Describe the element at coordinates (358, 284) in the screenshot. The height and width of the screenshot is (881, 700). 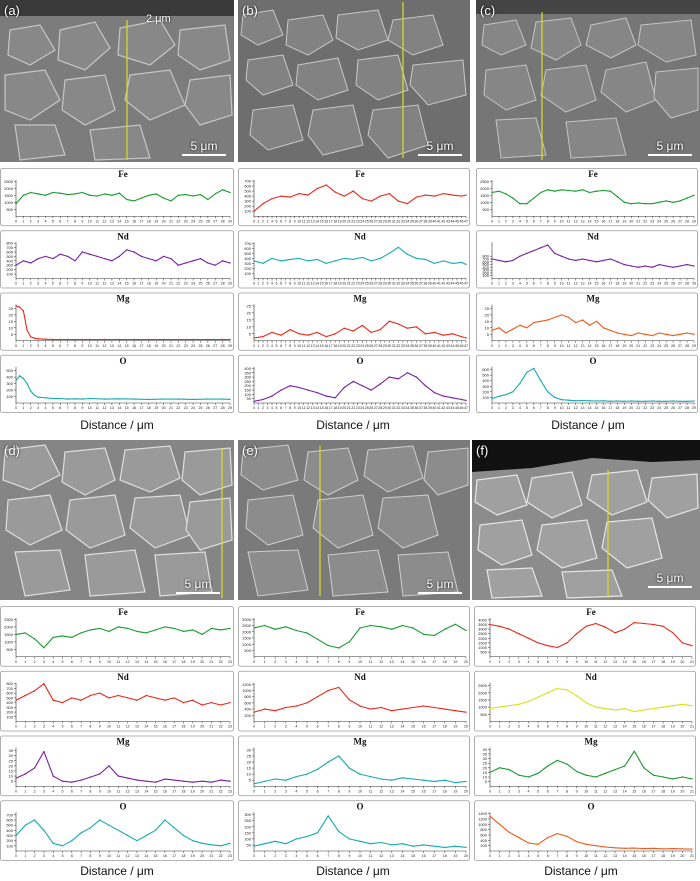
I see `x-tick-label: 23` at that location.